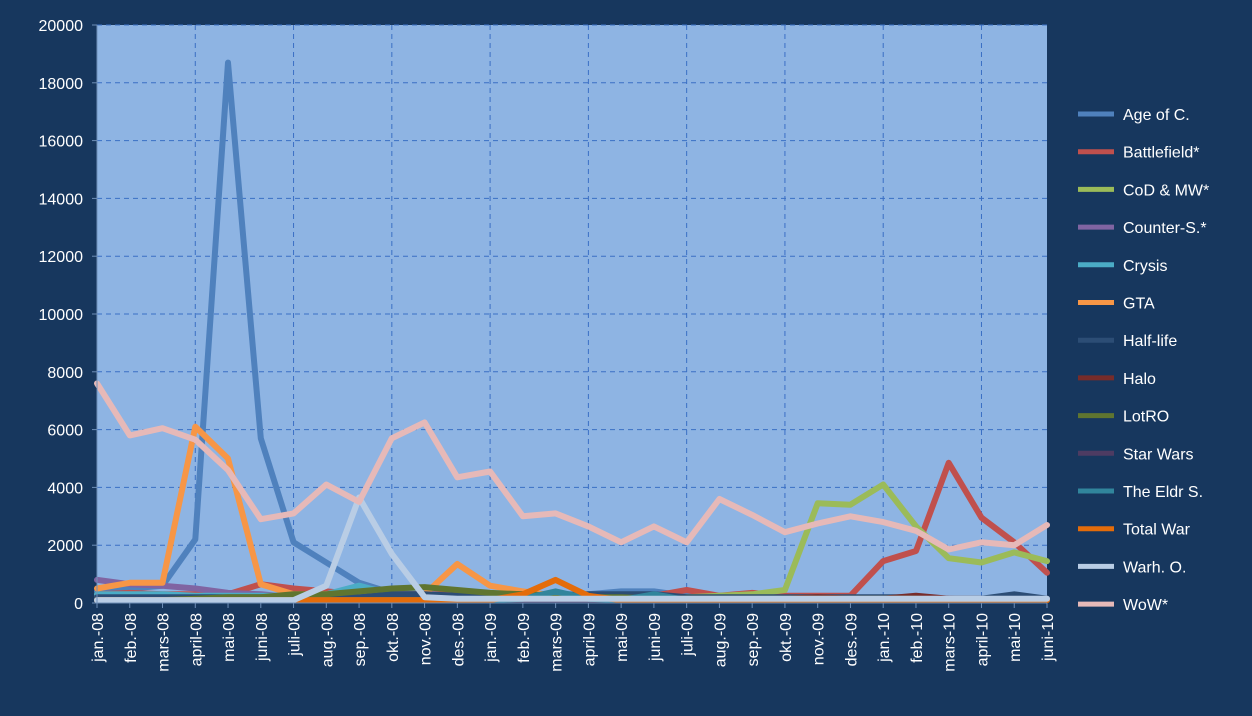 This screenshot has height=716, width=1252. Describe the element at coordinates (393, 637) in the screenshot. I see `x-tick-label: okt.-08` at that location.